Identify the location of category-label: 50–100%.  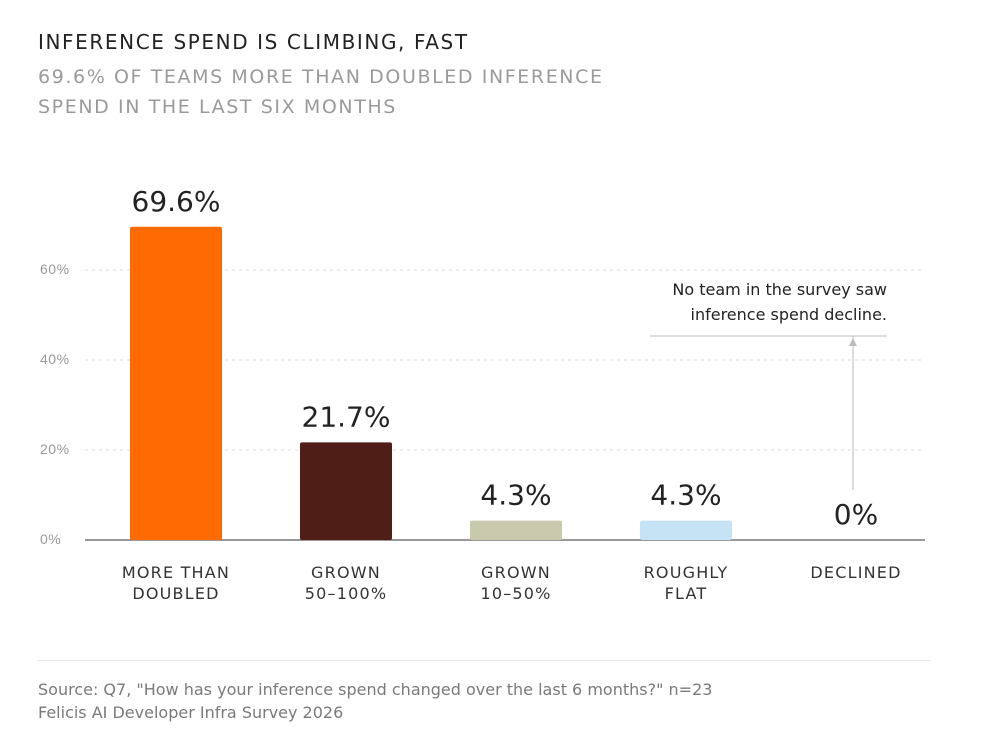
(346, 593).